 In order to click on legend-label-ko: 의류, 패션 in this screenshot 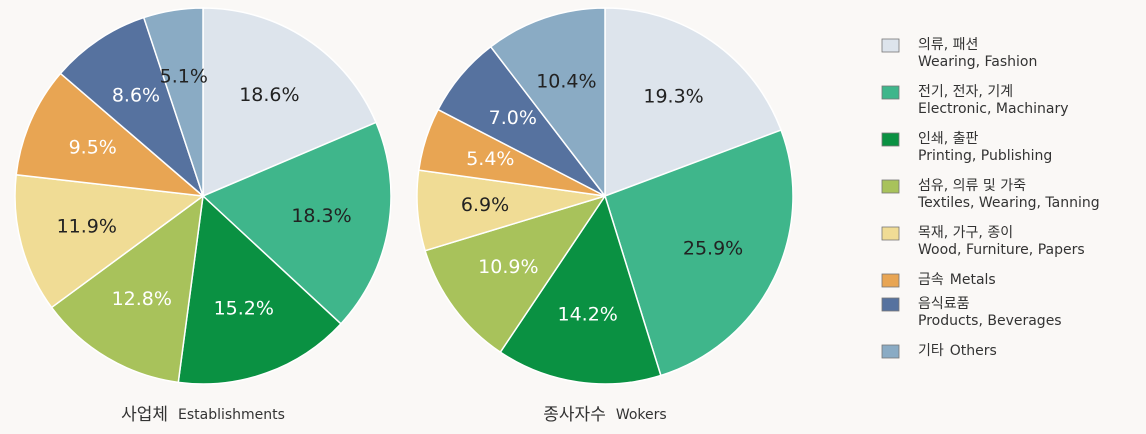, I will do `click(948, 45)`.